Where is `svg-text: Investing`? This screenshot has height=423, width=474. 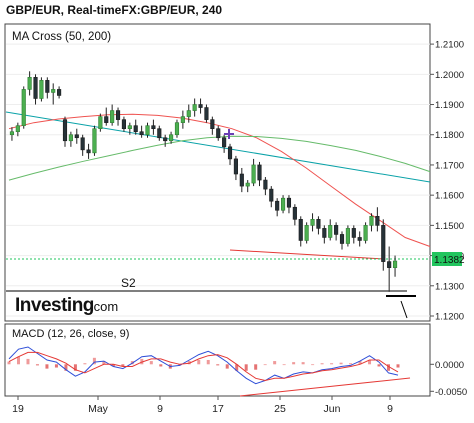 svg-text: Investing is located at coordinates (54, 305).